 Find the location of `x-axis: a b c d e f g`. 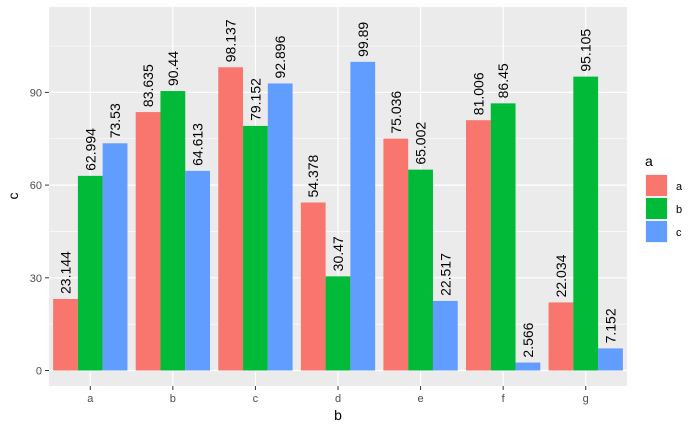

x-axis: a b c d e f g is located at coordinates (338, 395).